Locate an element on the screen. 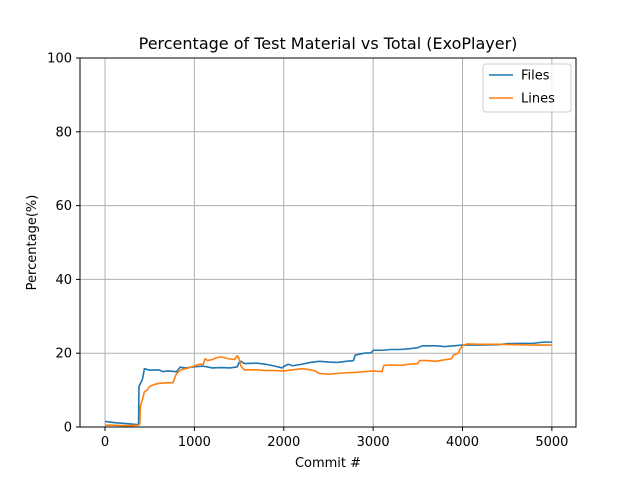 This screenshot has width=640, height=480. series-line-files is located at coordinates (328, 383).